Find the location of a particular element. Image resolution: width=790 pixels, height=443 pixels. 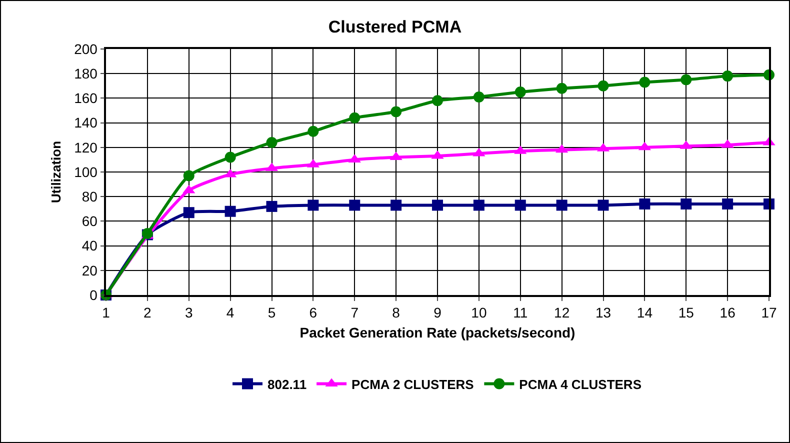

legend-label: 802.11 is located at coordinates (287, 384).